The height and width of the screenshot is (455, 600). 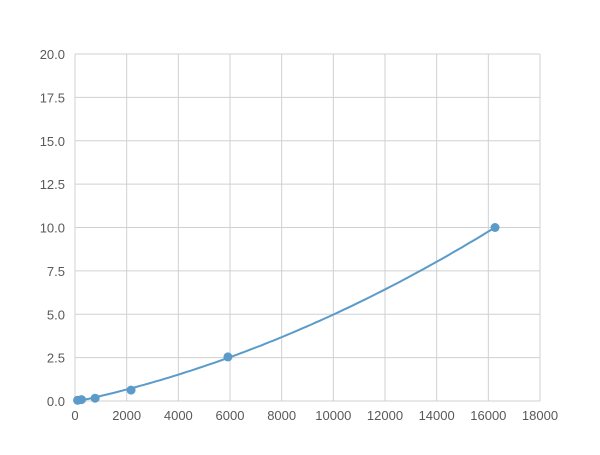 What do you see at coordinates (56, 401) in the screenshot?
I see `y-tick-label: 0.0` at bounding box center [56, 401].